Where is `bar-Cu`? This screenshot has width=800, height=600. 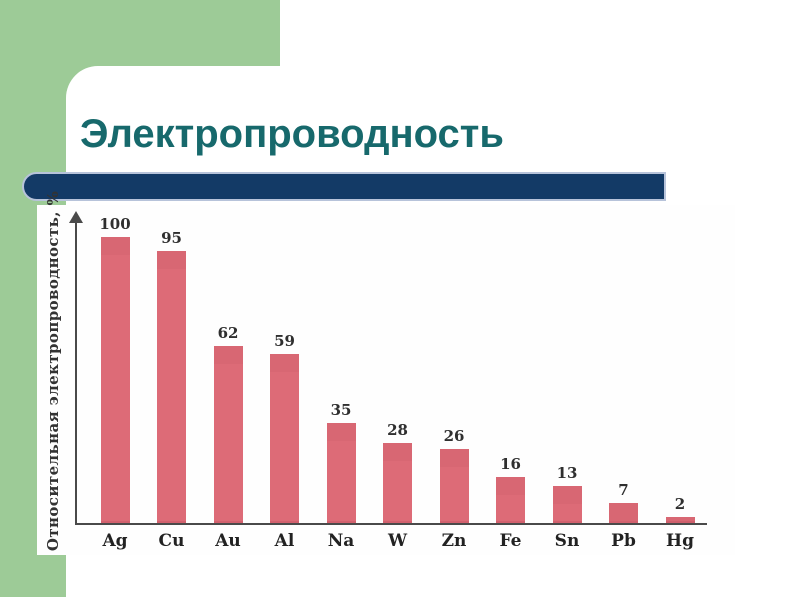
bar-Cu is located at coordinates (171, 387).